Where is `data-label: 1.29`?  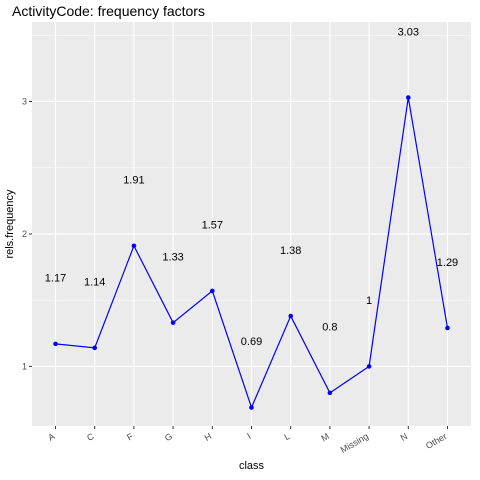 data-label: 1.29 is located at coordinates (447, 263).